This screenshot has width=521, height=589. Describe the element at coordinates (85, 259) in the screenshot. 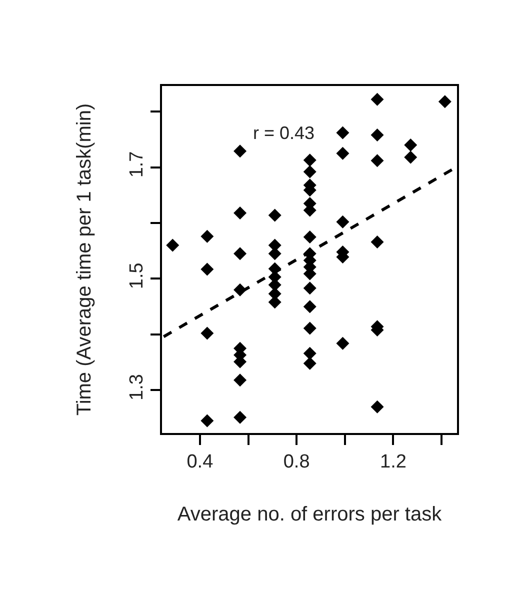

I see `y-axis-title: Time (Average time per 1 task(min)` at that location.